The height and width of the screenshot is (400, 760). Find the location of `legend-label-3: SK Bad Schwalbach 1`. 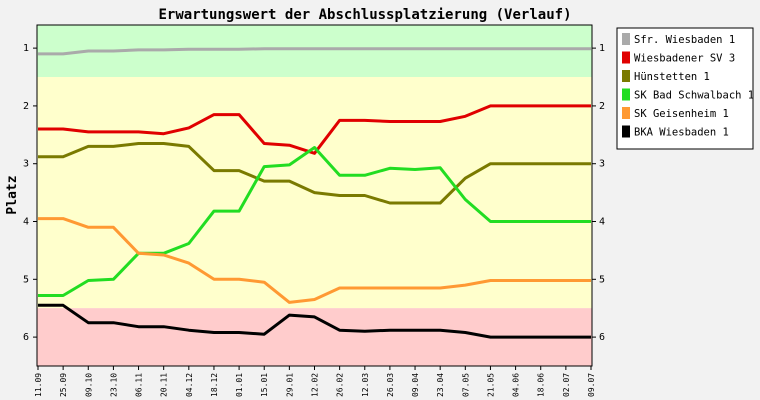

legend-label-3: SK Bad Schwalbach 1 is located at coordinates (694, 96).